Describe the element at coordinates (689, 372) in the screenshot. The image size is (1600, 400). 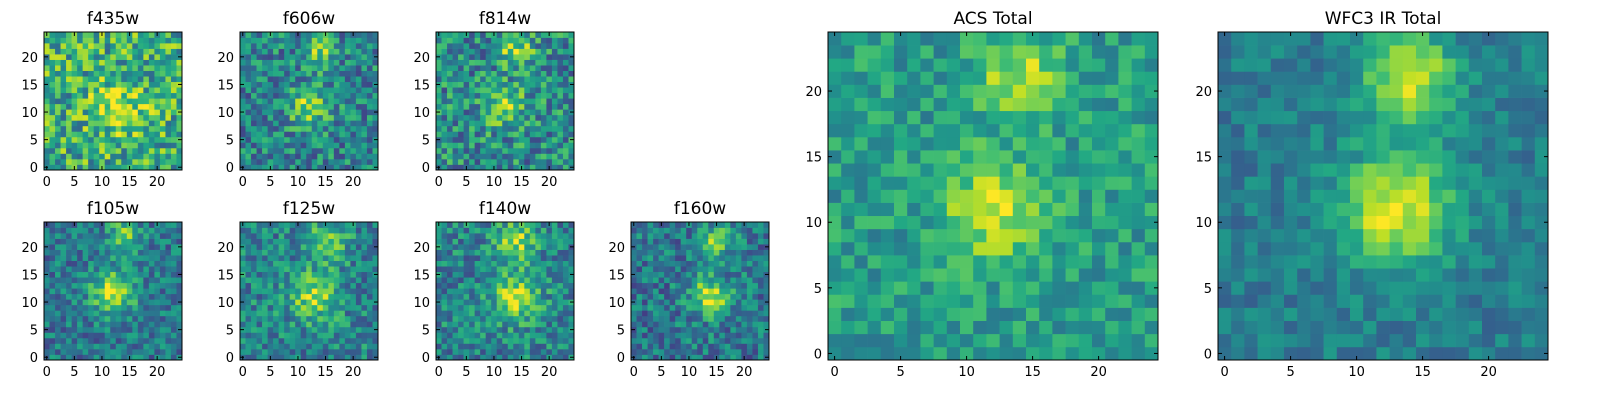
I see `x-tick-label: 10` at that location.